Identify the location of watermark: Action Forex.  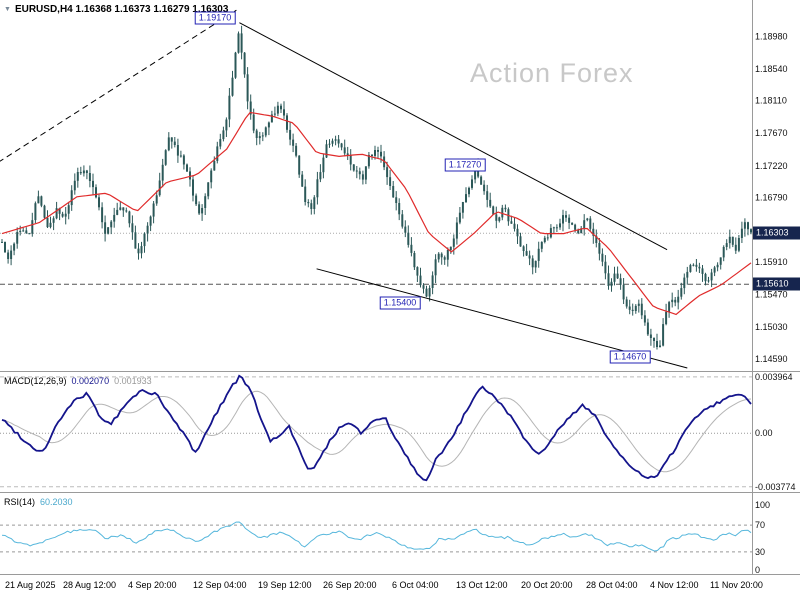
(552, 73).